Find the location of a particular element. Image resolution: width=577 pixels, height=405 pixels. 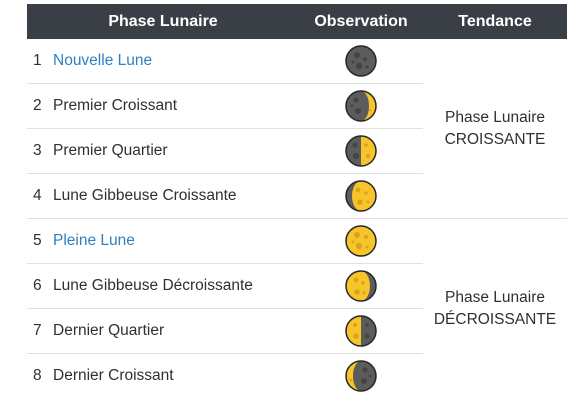

phase-cell: 4 Lune Gibbeuse Croissante is located at coordinates (163, 196).